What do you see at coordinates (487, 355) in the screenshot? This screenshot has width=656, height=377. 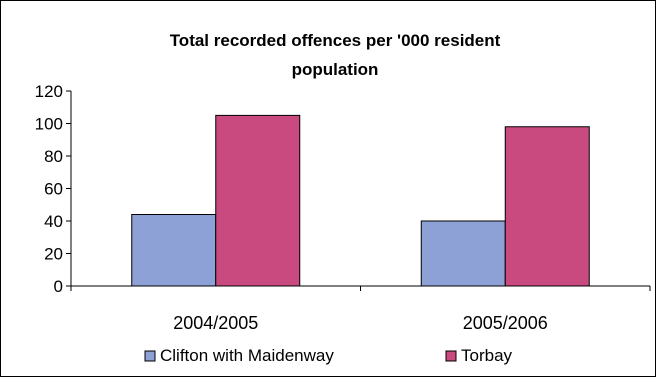 I see `legend-label: Torbay` at bounding box center [487, 355].